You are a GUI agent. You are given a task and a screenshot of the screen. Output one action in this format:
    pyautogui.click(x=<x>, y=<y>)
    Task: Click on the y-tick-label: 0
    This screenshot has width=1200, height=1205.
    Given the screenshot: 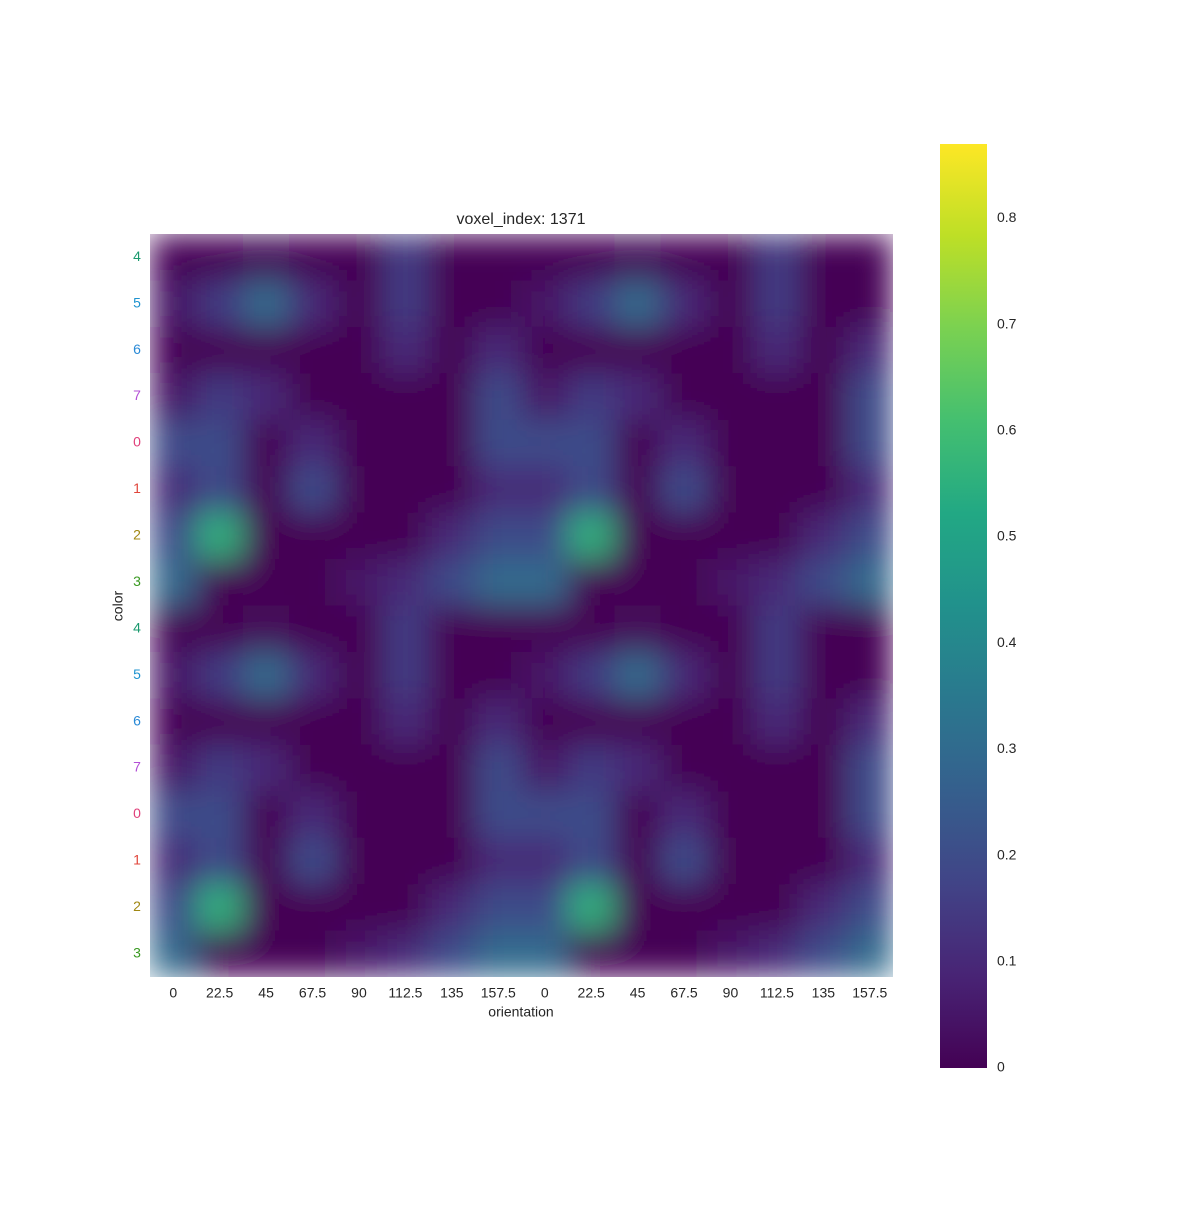 What is the action you would take?
    pyautogui.click(x=137, y=813)
    